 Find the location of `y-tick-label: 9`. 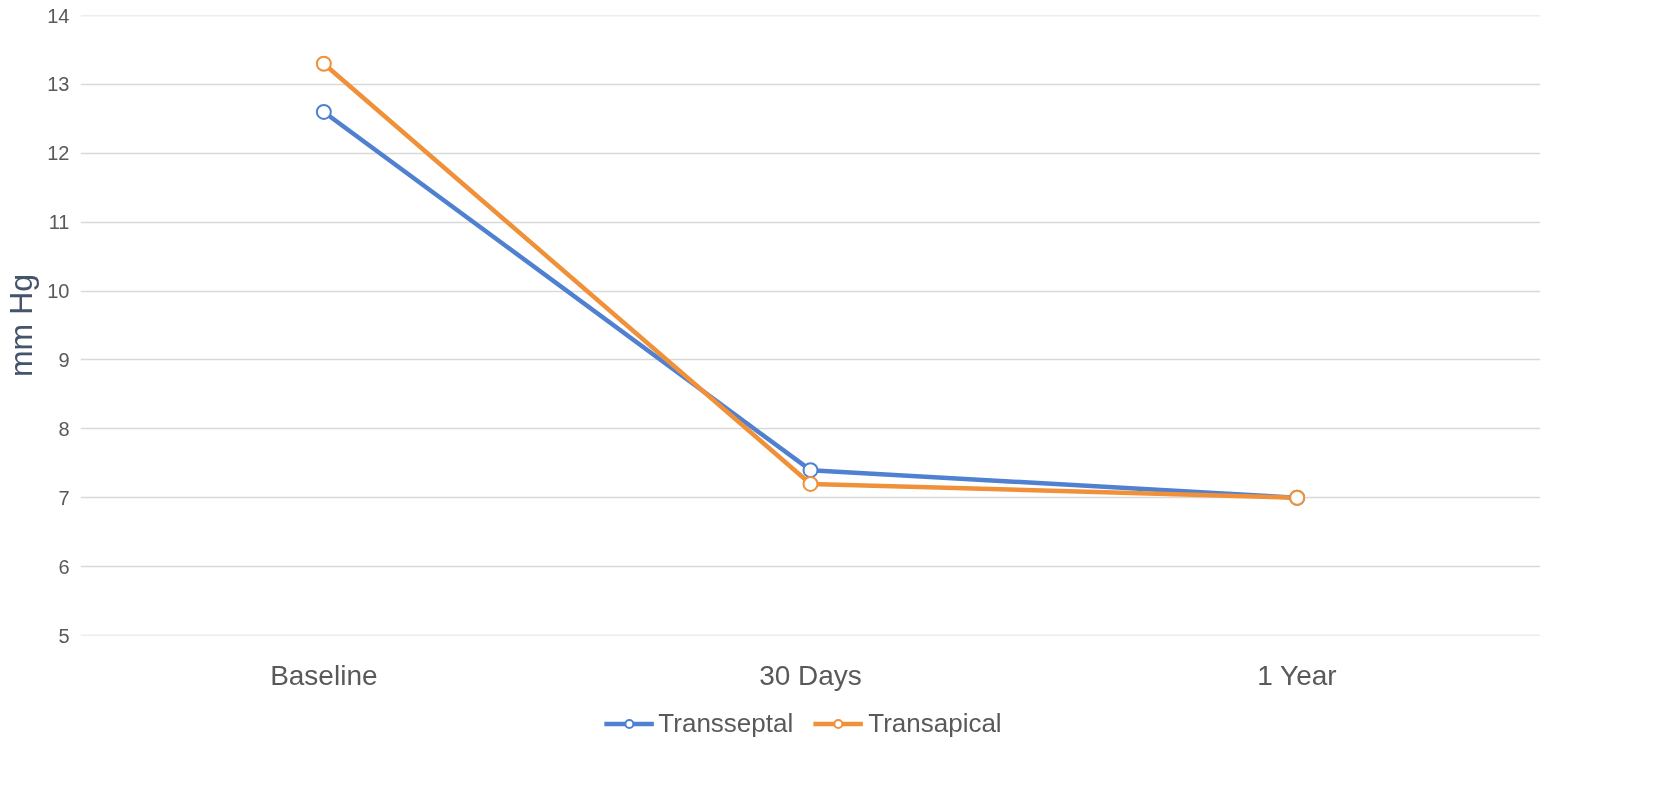

y-tick-label: 9 is located at coordinates (64, 359).